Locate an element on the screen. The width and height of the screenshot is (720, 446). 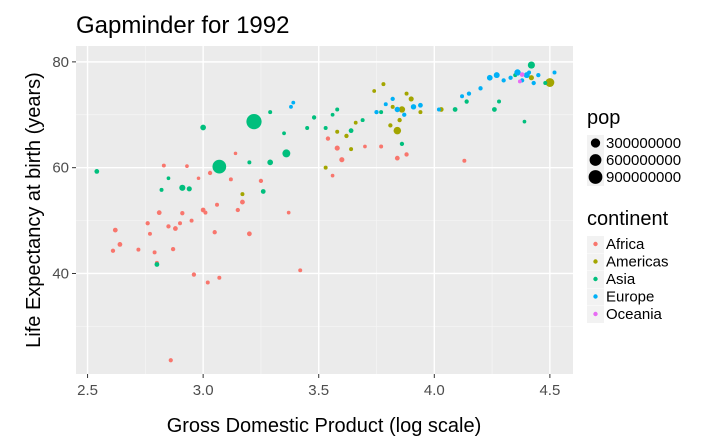
x-tick-label: 4.5 is located at coordinates (549, 390).